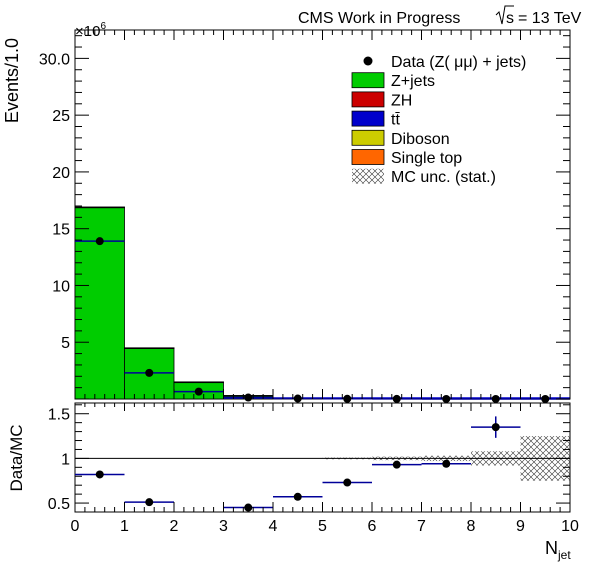 This screenshot has width=596, height=572. What do you see at coordinates (61, 116) in the screenshot?
I see `main-y-tick-label: 25` at bounding box center [61, 116].